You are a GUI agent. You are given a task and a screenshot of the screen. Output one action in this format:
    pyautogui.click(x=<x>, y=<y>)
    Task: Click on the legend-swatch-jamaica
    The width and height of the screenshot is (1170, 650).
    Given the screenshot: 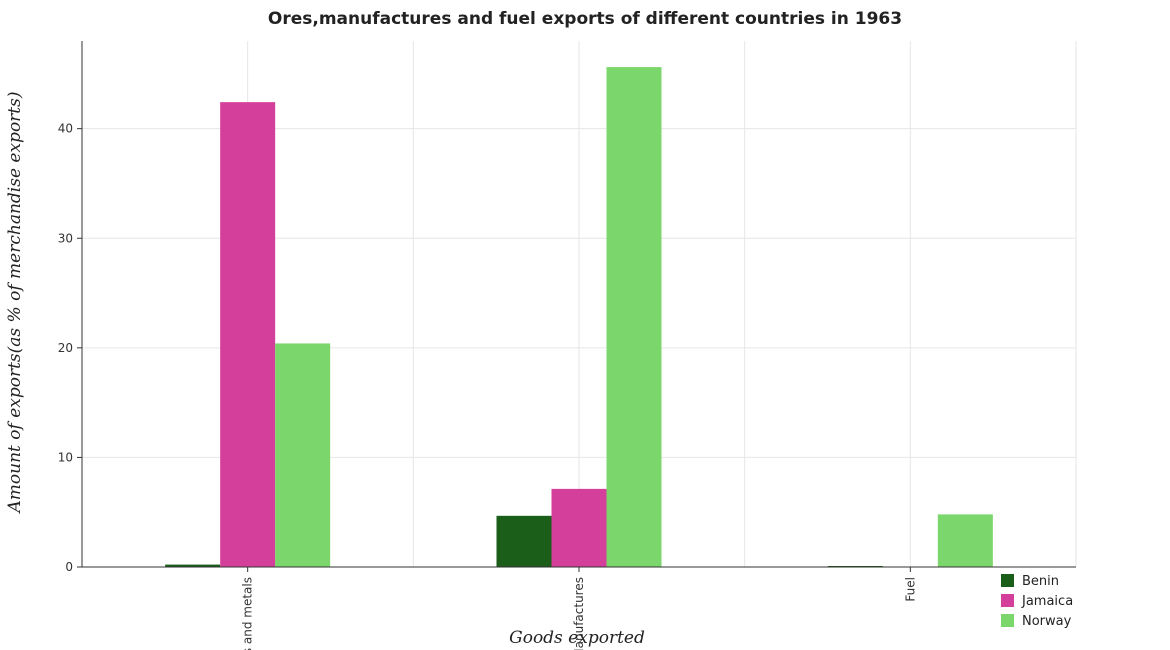 What is the action you would take?
    pyautogui.click(x=1007, y=600)
    